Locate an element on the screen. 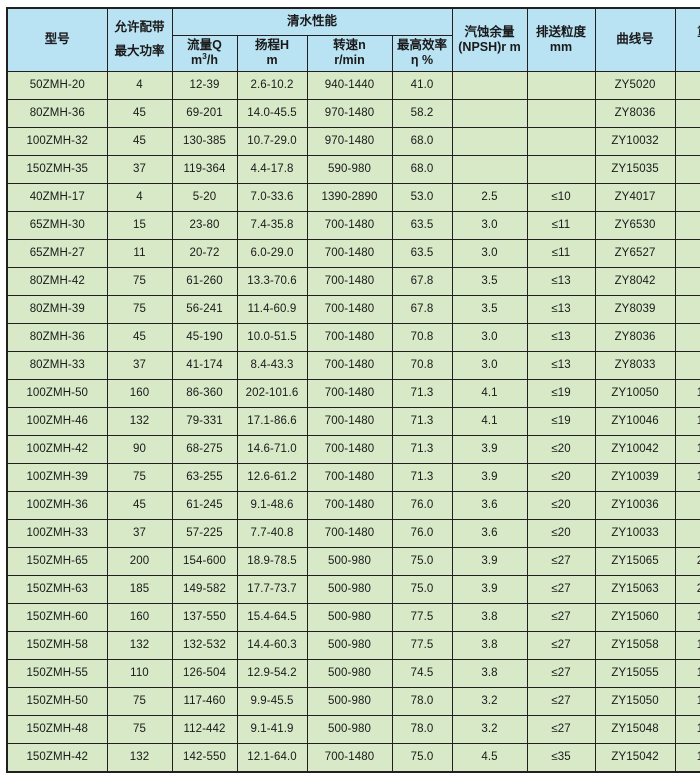  cell-weight: 1310 is located at coordinates (687, 421).